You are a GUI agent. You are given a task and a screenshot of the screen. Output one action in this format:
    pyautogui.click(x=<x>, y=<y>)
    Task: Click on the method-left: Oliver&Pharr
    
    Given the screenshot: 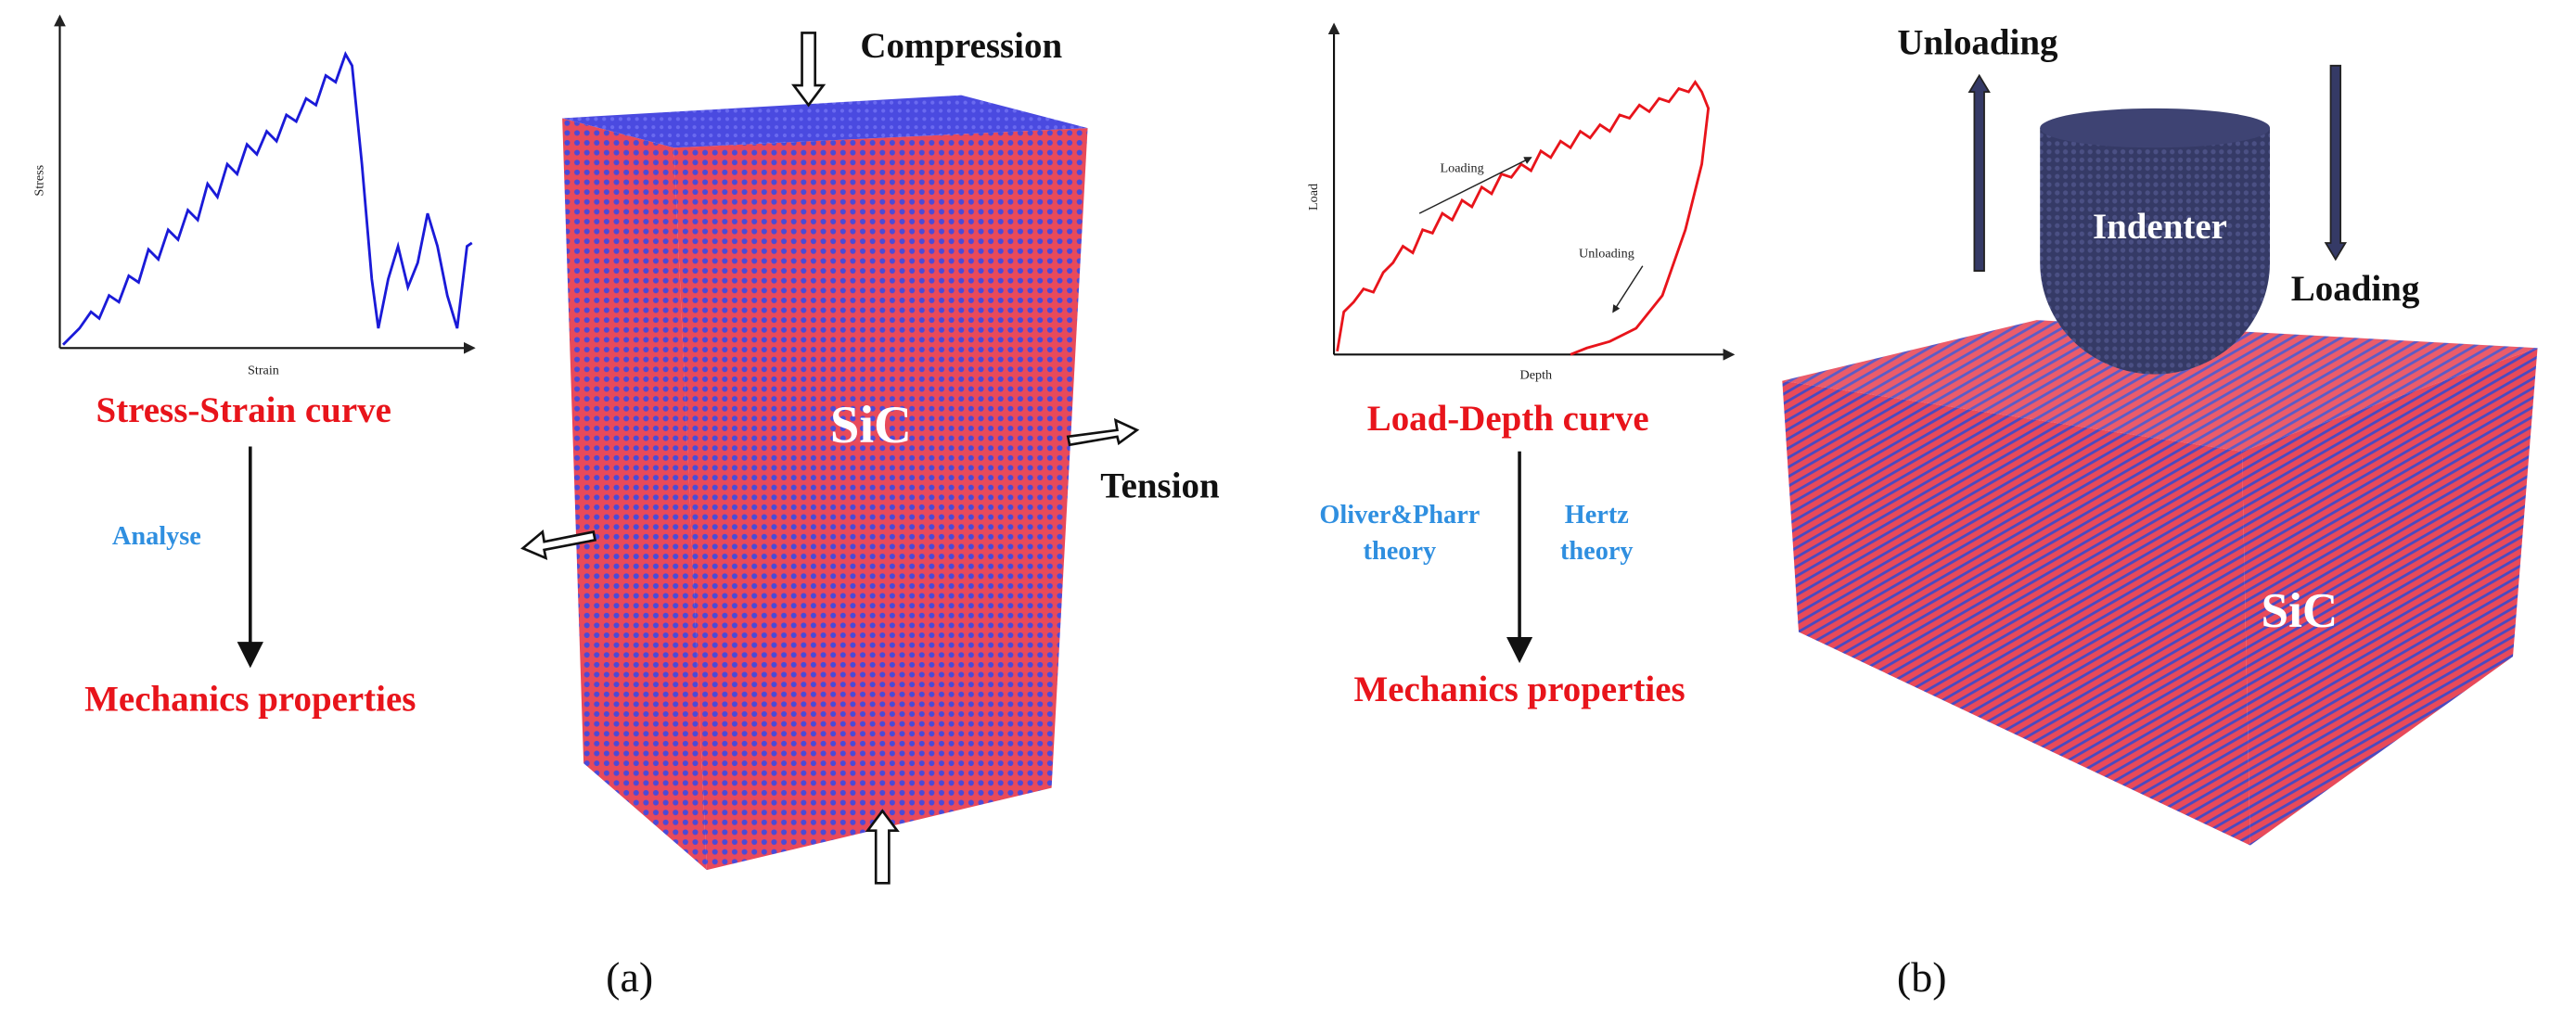 What is the action you would take?
    pyautogui.click(x=1399, y=515)
    